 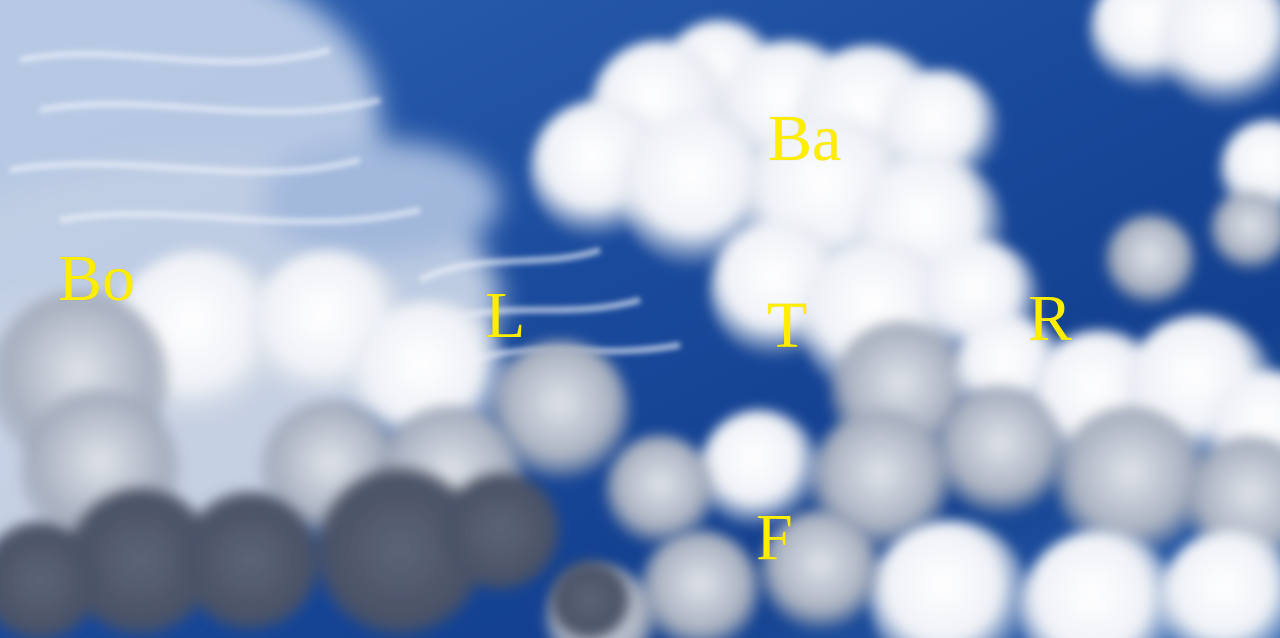 What do you see at coordinates (1050, 318) in the screenshot?
I see `label-r: R` at bounding box center [1050, 318].